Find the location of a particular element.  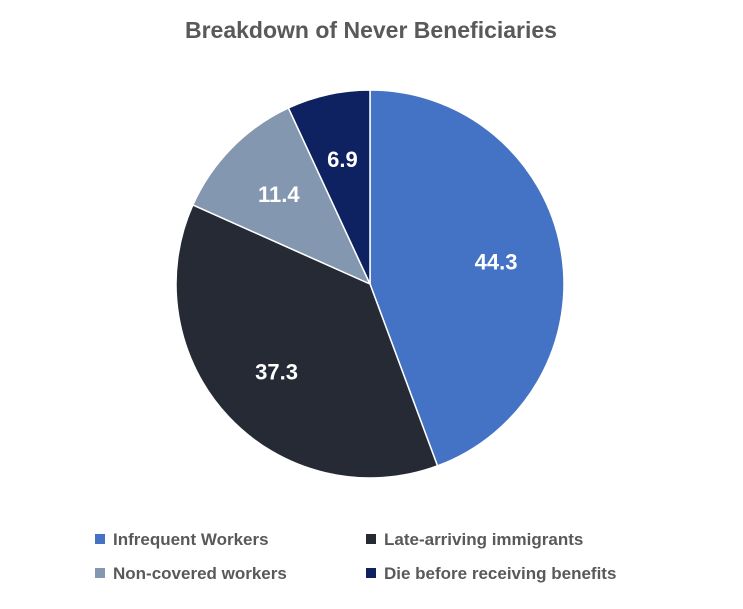

slice-value-label-4: 6.9 is located at coordinates (342, 159).